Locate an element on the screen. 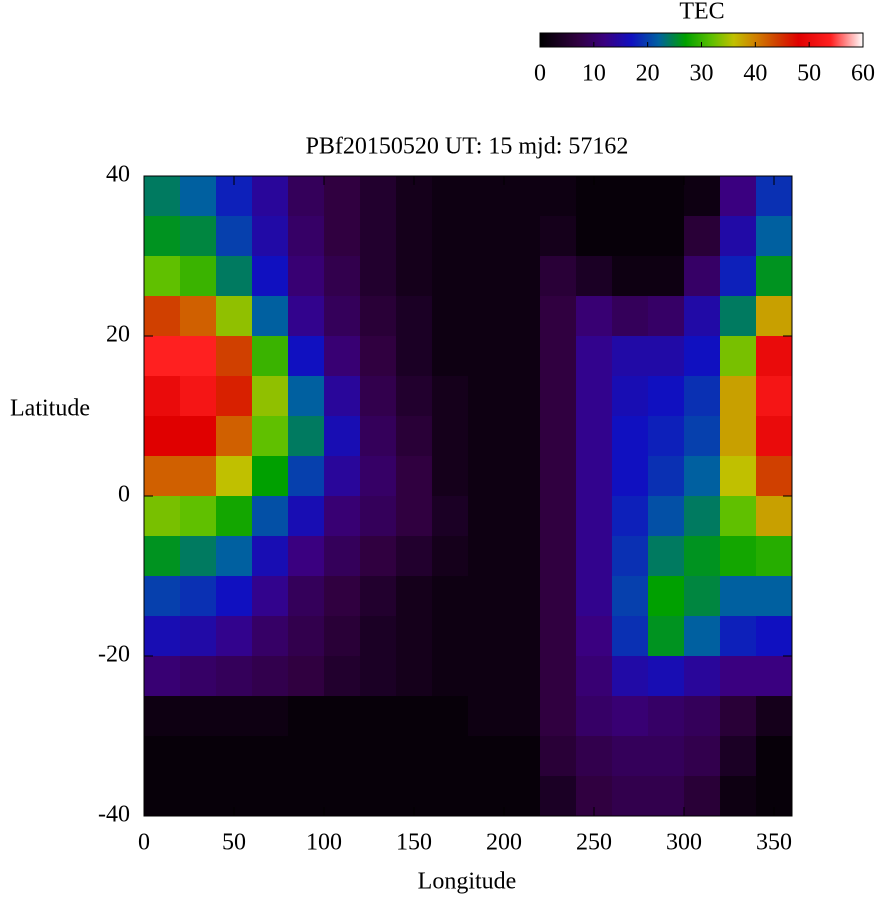  x-tick-label: 200 is located at coordinates (504, 843).